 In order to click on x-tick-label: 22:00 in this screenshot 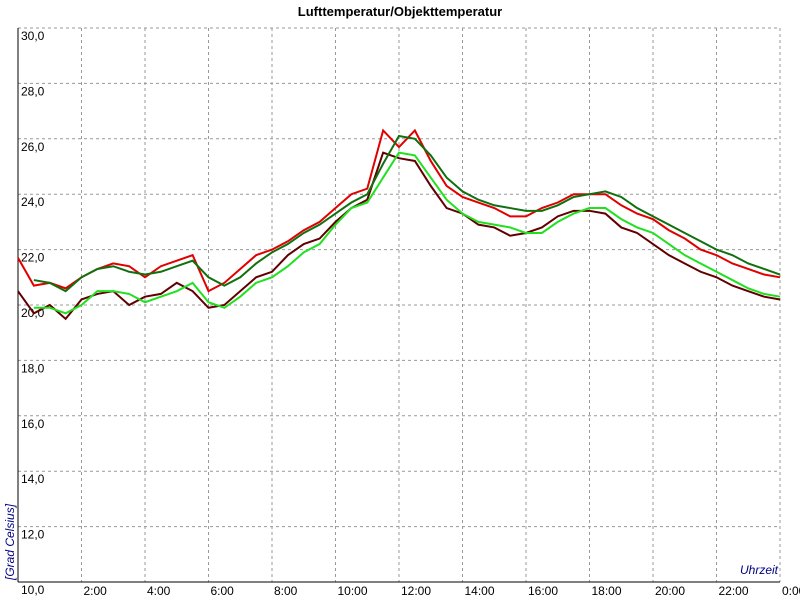, I will do `click(734, 591)`.